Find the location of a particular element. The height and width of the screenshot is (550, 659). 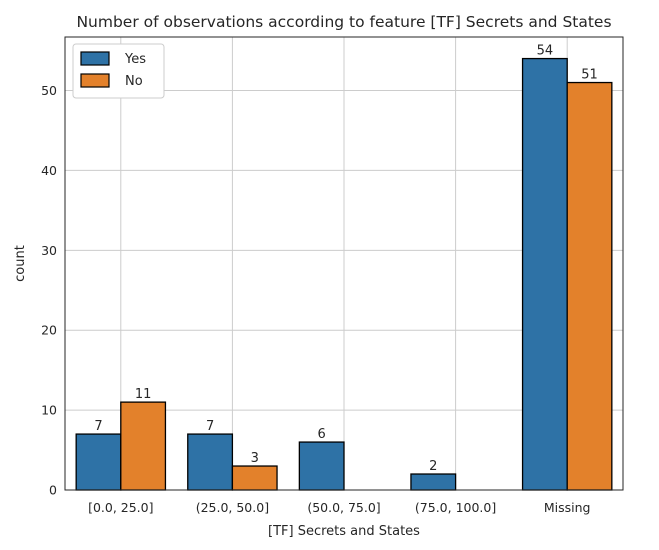

x-tick-label: (25.0, 50.0] is located at coordinates (232, 507).